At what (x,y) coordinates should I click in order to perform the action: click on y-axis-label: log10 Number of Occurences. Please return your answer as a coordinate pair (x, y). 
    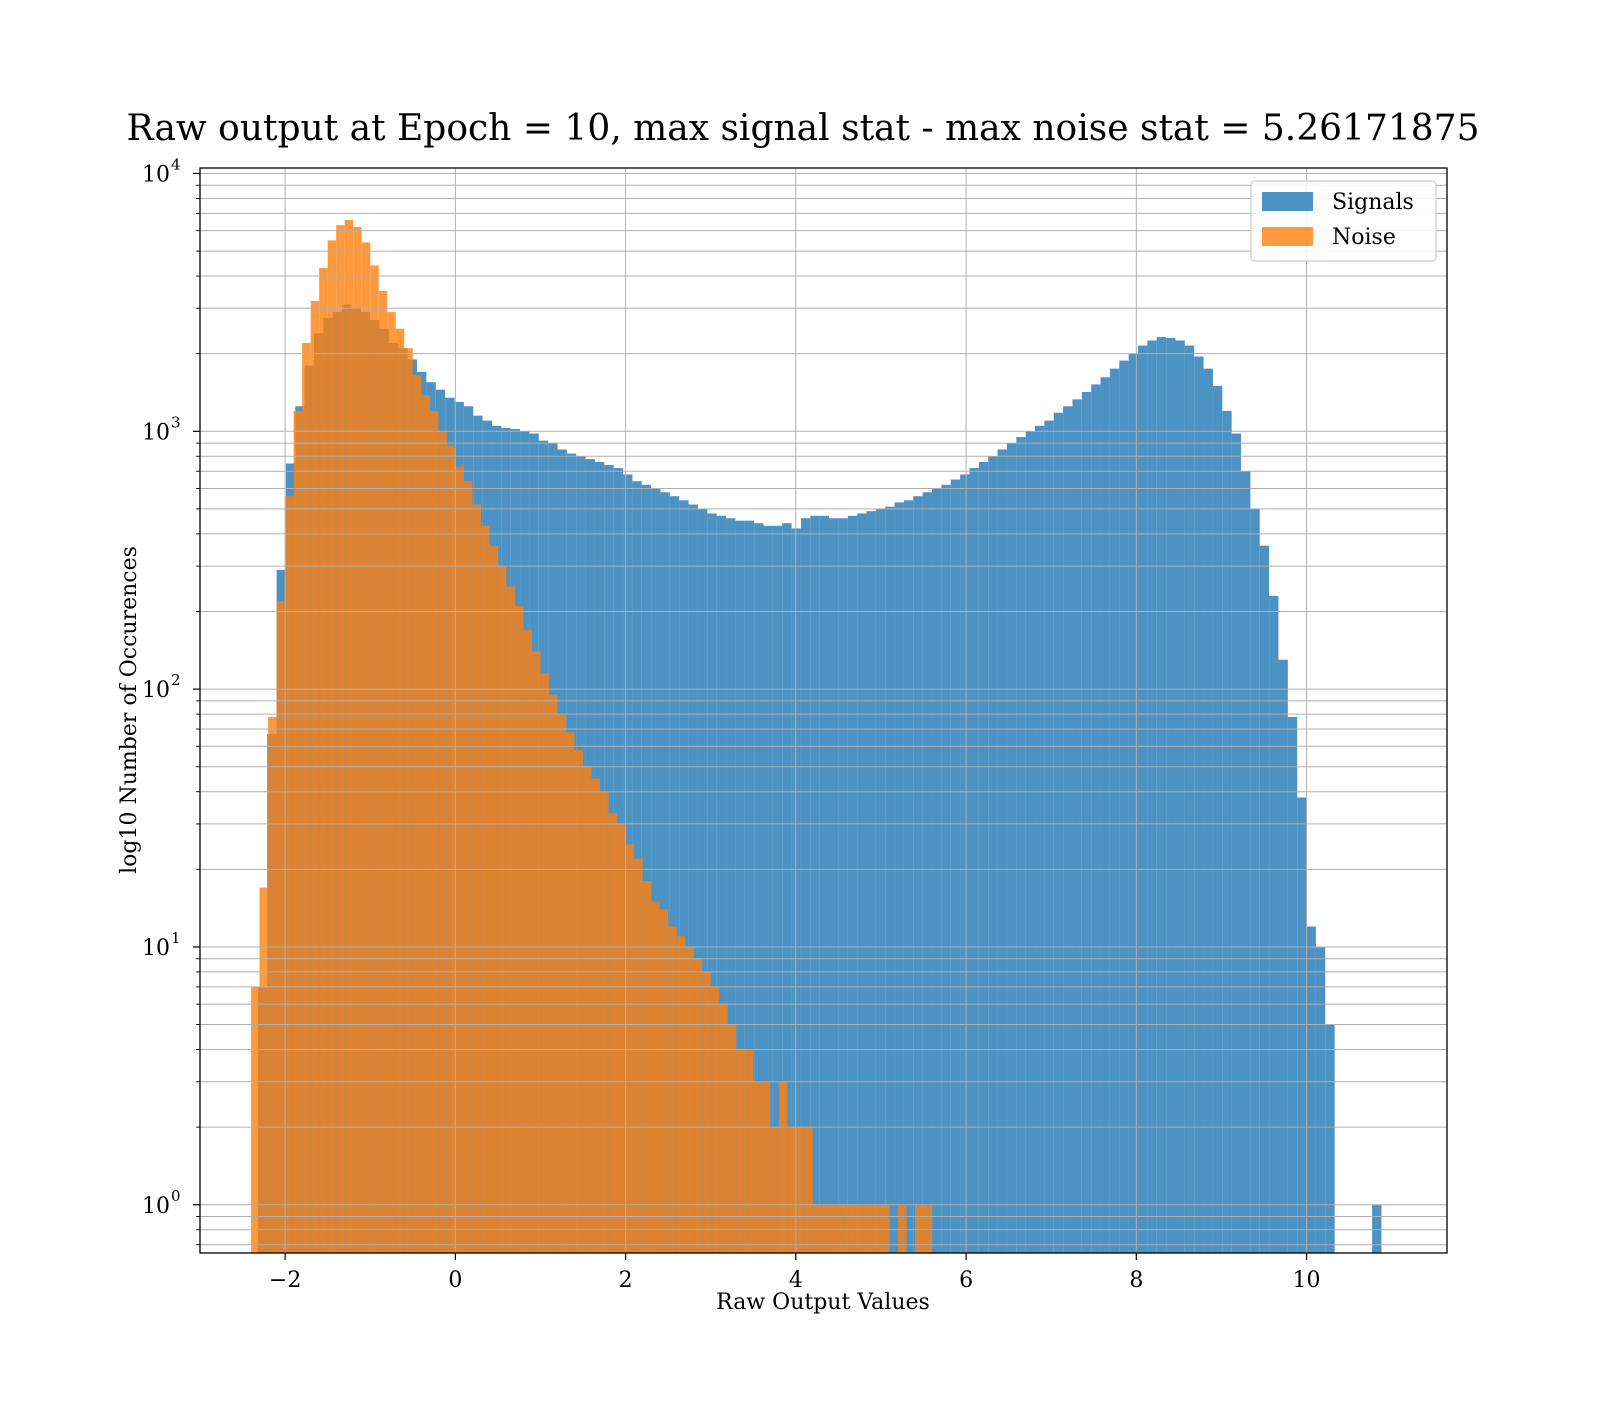
    Looking at the image, I should click on (129, 710).